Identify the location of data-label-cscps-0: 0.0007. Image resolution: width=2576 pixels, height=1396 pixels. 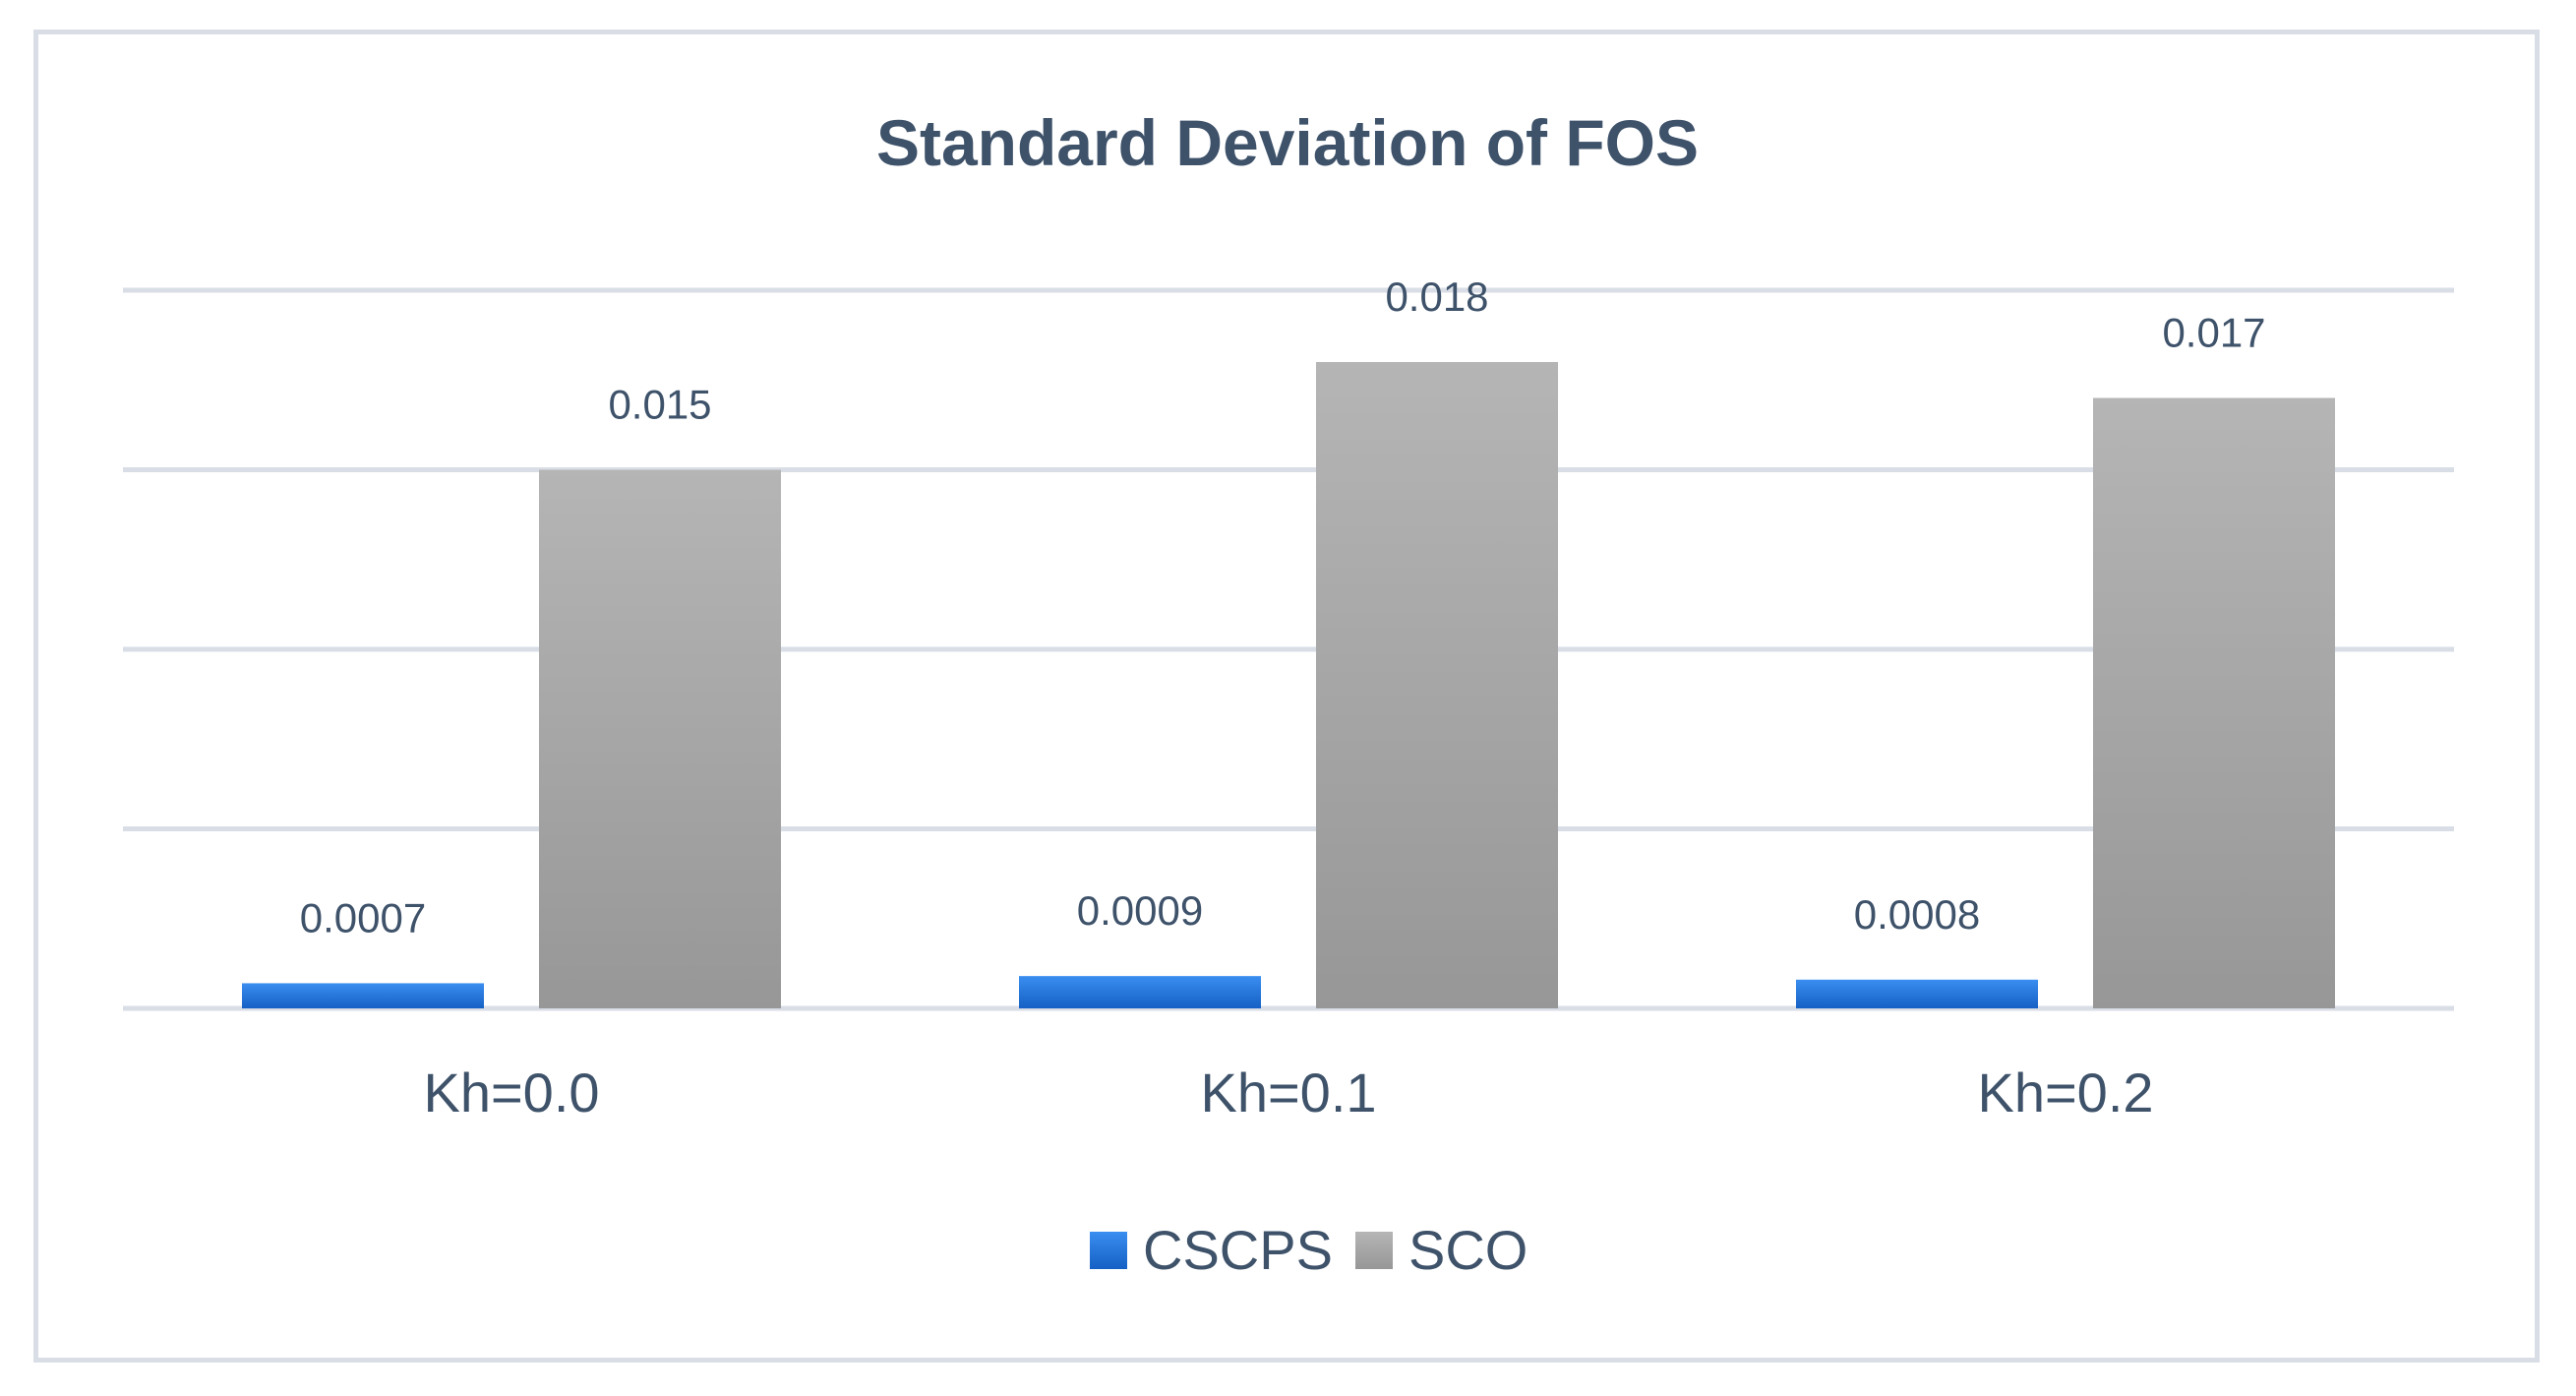
(363, 917).